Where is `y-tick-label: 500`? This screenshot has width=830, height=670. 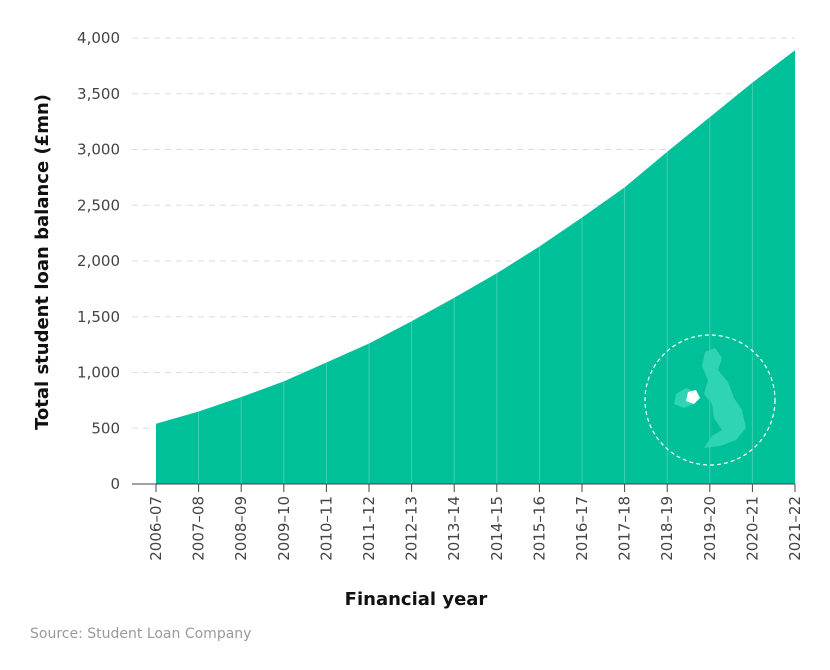 y-tick-label: 500 is located at coordinates (105, 428).